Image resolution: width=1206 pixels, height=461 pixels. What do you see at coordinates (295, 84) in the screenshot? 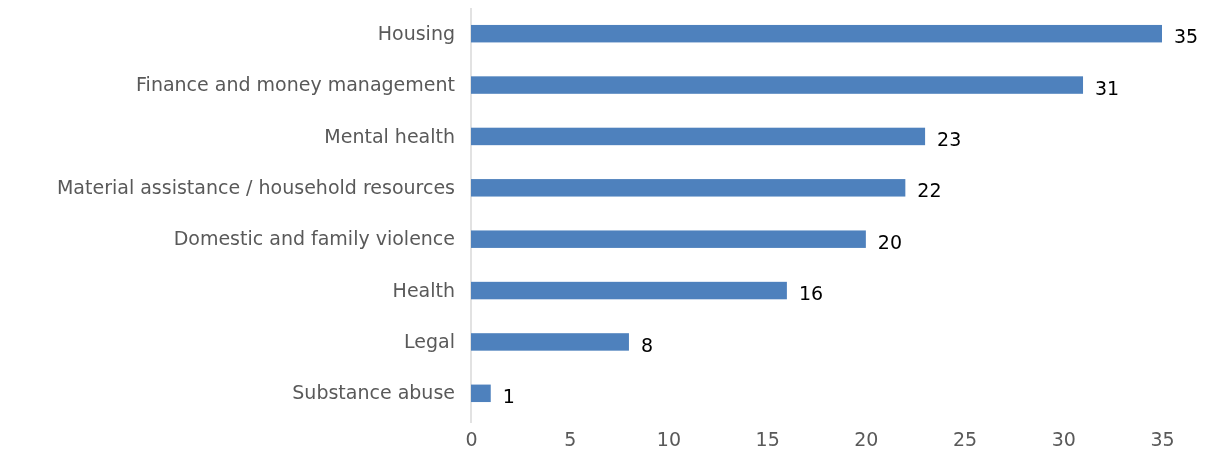
I see `y-tick-label: Finance and money management` at bounding box center [295, 84].